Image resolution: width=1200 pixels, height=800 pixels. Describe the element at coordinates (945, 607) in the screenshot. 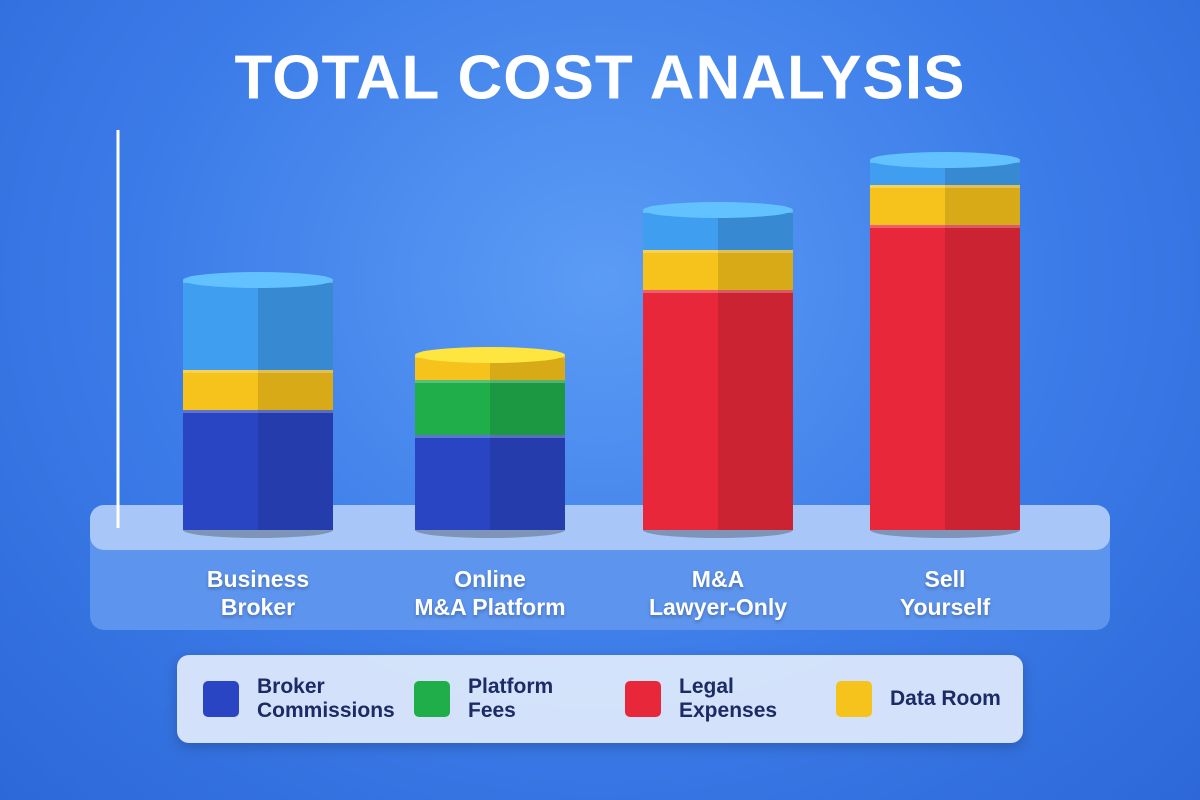

I see `x-tick-label-line: Yourself` at that location.